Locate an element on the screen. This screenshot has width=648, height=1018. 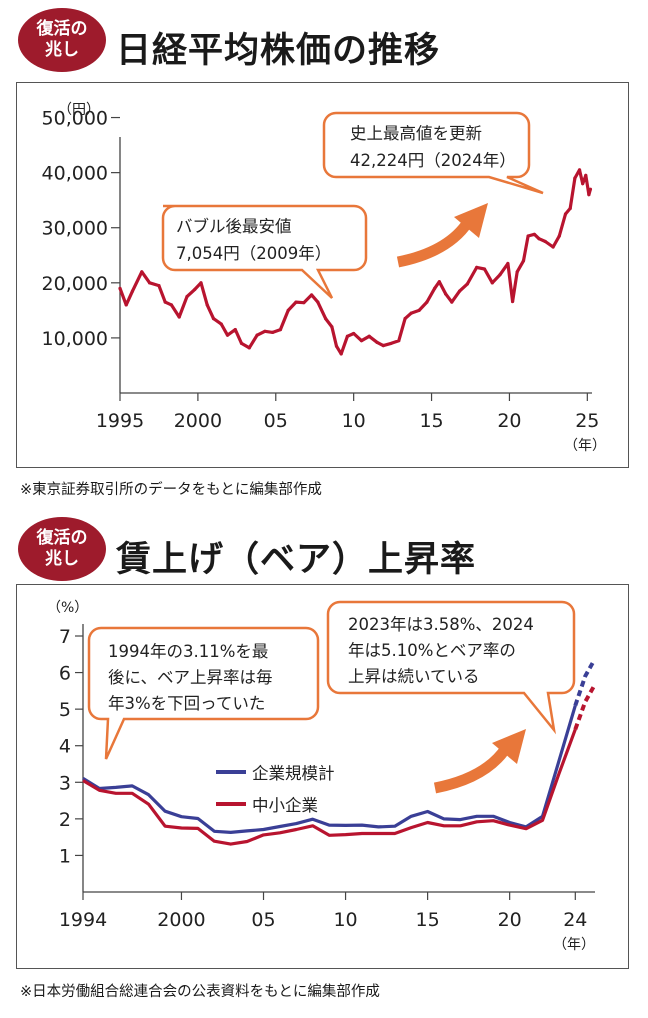
series-all-companies-projection is located at coordinates (584, 683).